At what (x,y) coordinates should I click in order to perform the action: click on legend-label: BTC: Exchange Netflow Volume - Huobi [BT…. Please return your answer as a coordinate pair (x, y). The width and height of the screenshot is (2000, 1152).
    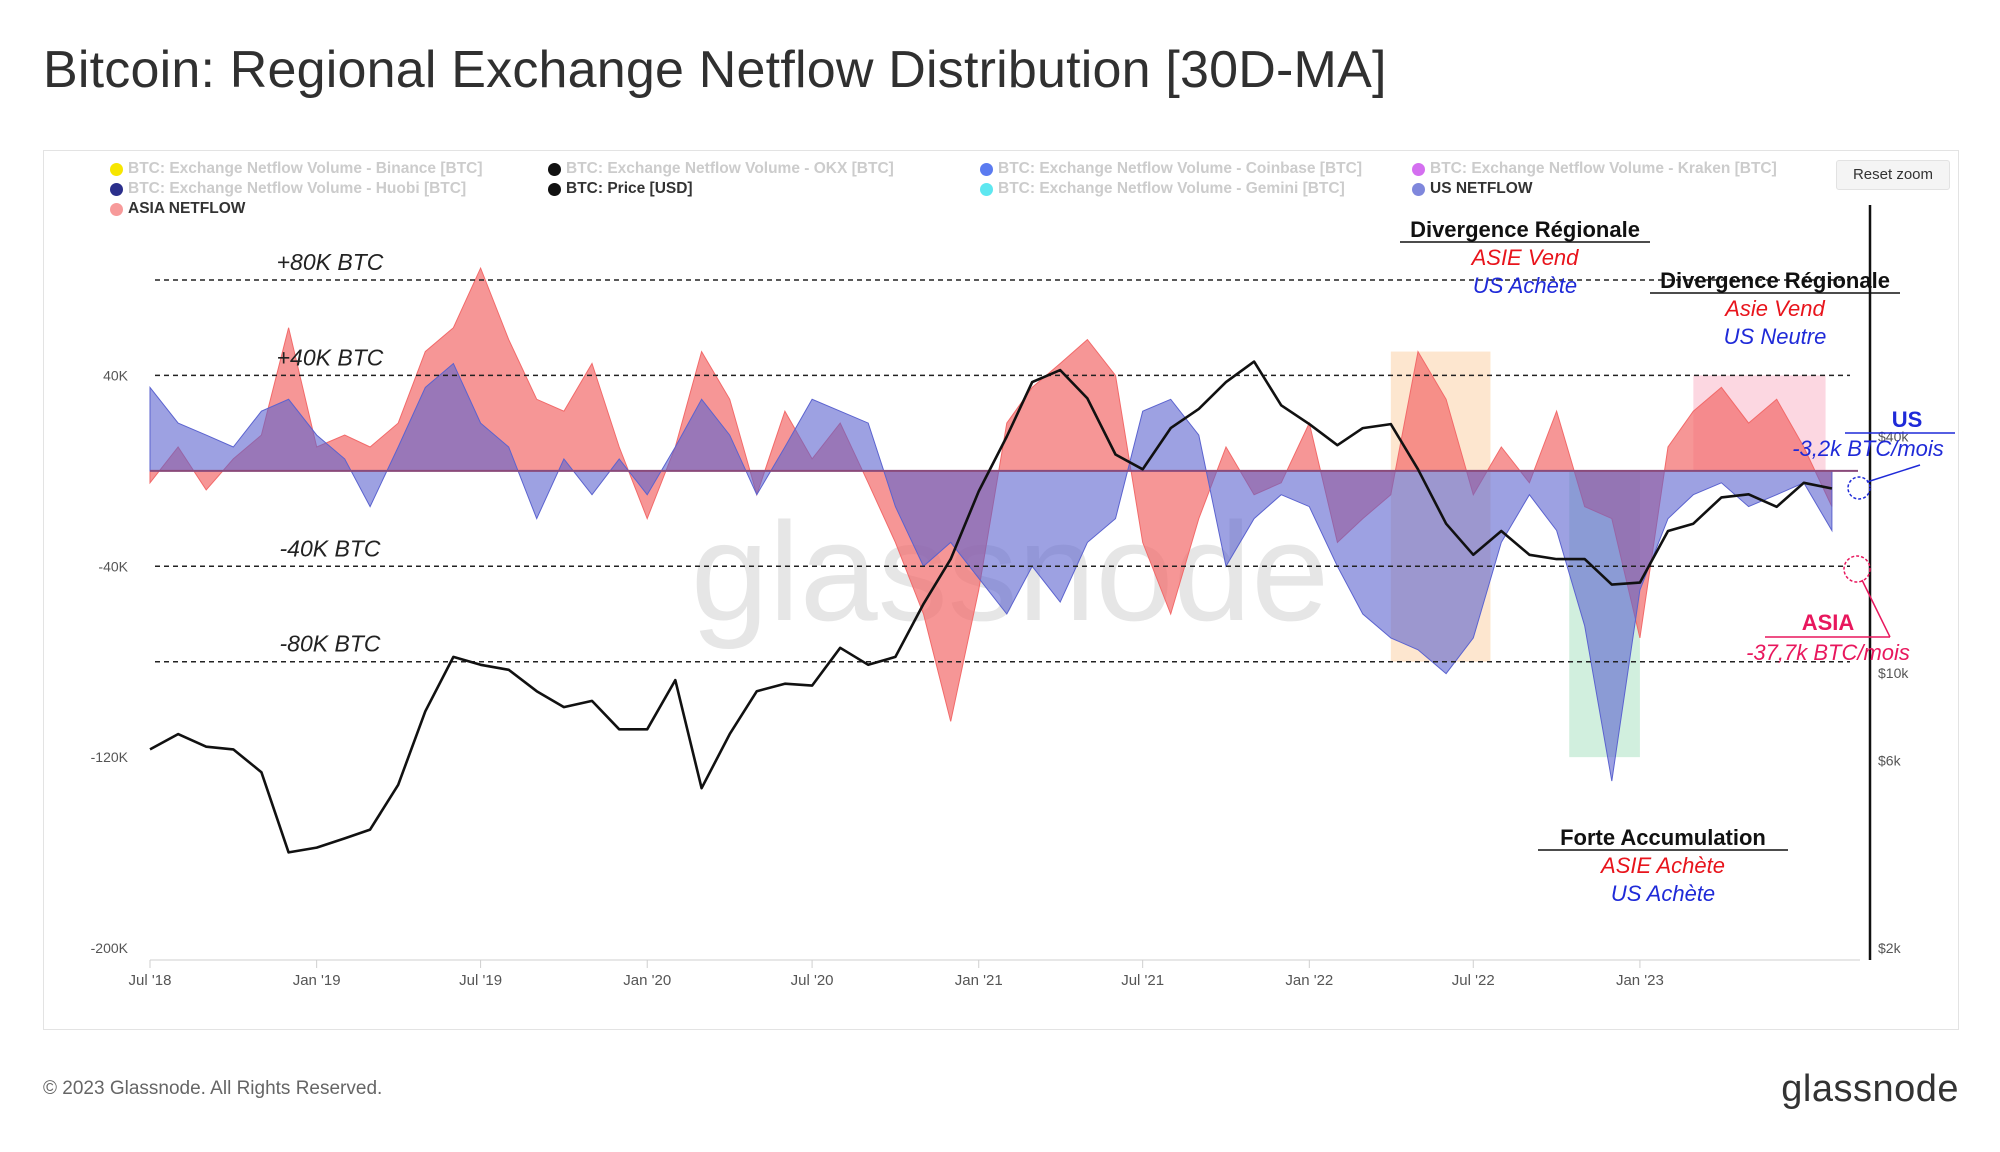
    Looking at the image, I should click on (297, 188).